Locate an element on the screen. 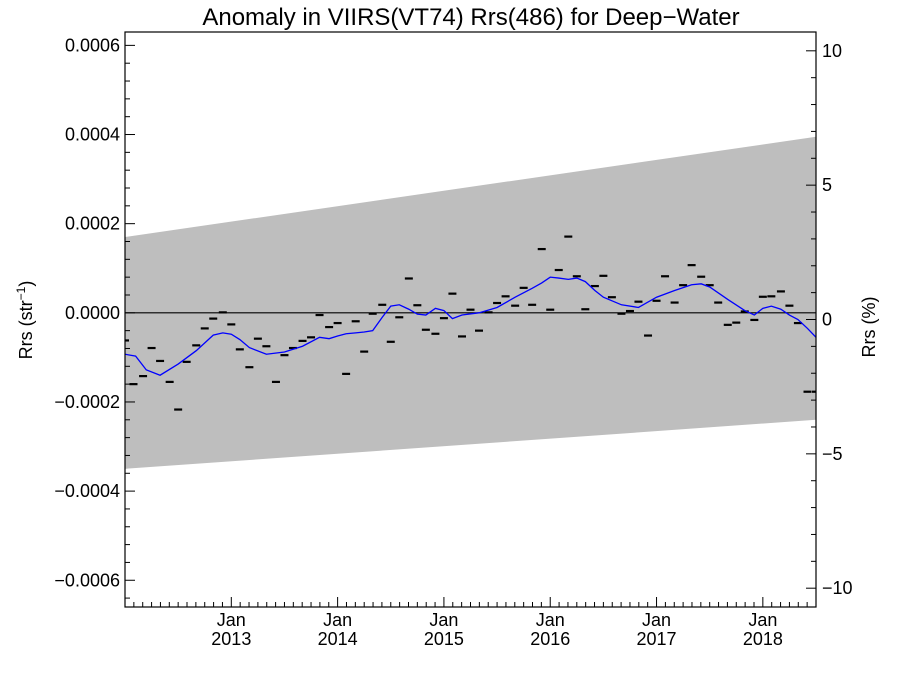 This screenshot has width=900, height=675. right-axis-title: Rrs (%) is located at coordinates (869, 327).